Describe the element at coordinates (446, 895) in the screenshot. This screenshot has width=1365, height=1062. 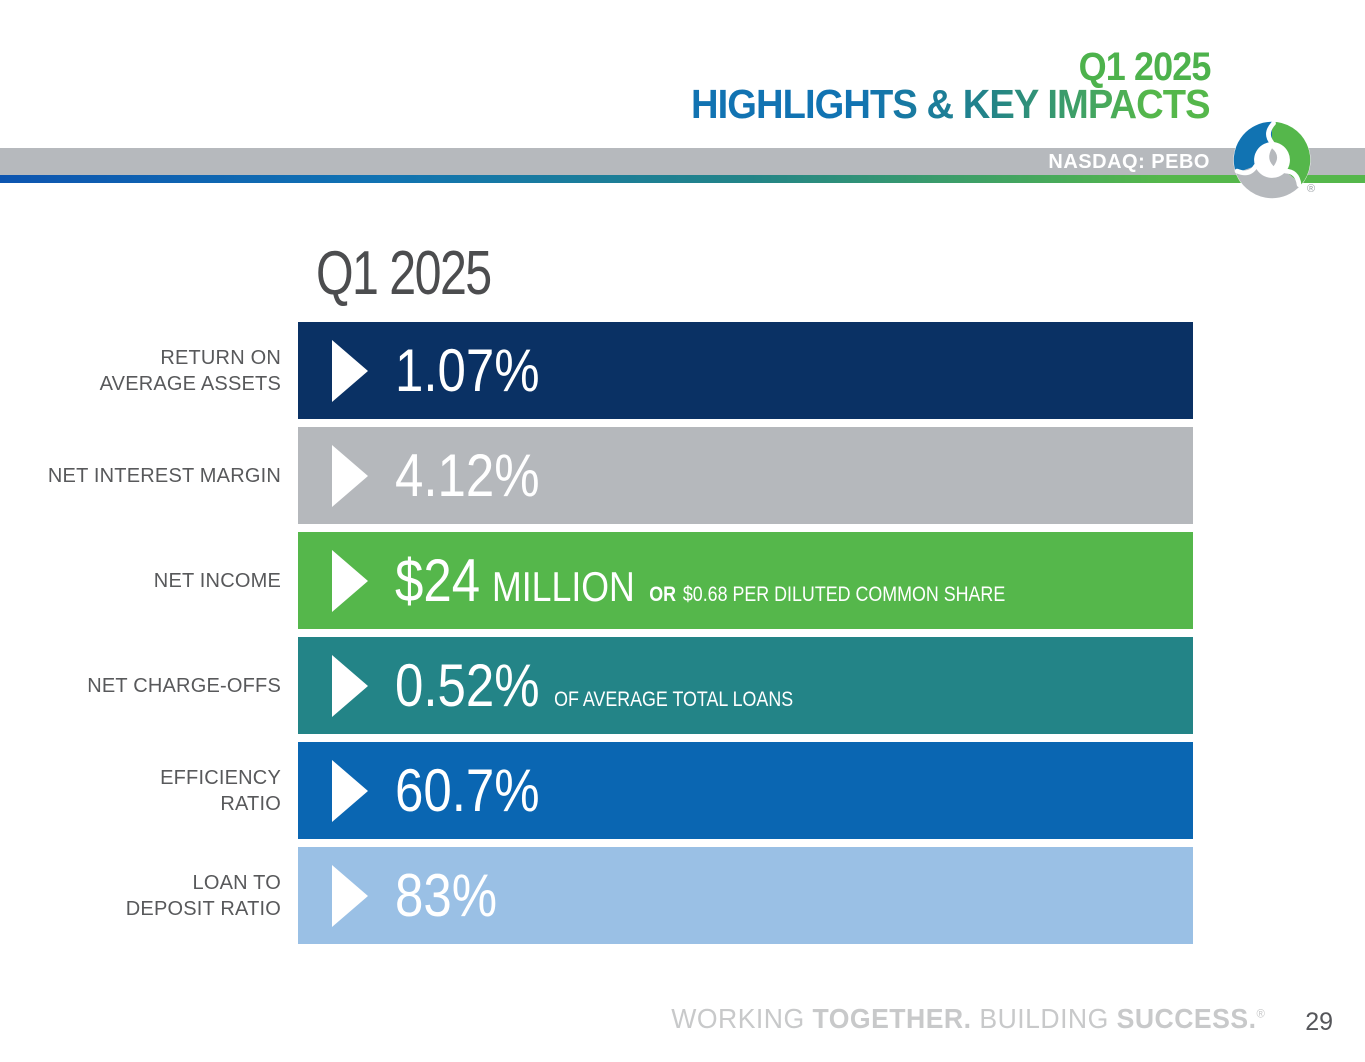
I see `metric-value: 83%` at that location.